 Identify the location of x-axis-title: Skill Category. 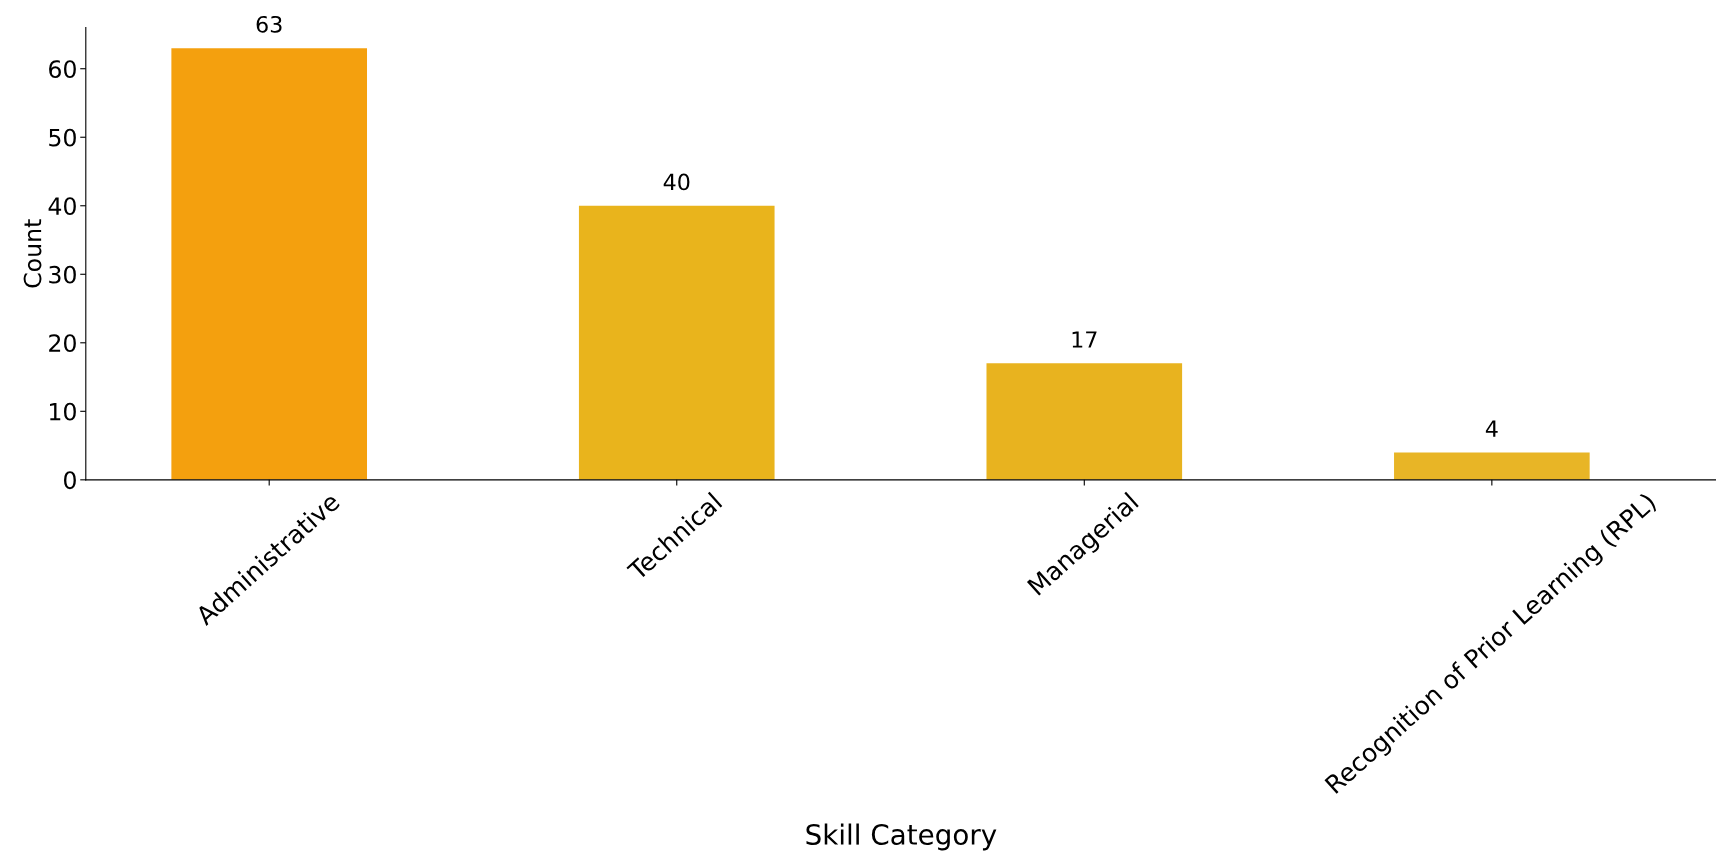
(901, 837).